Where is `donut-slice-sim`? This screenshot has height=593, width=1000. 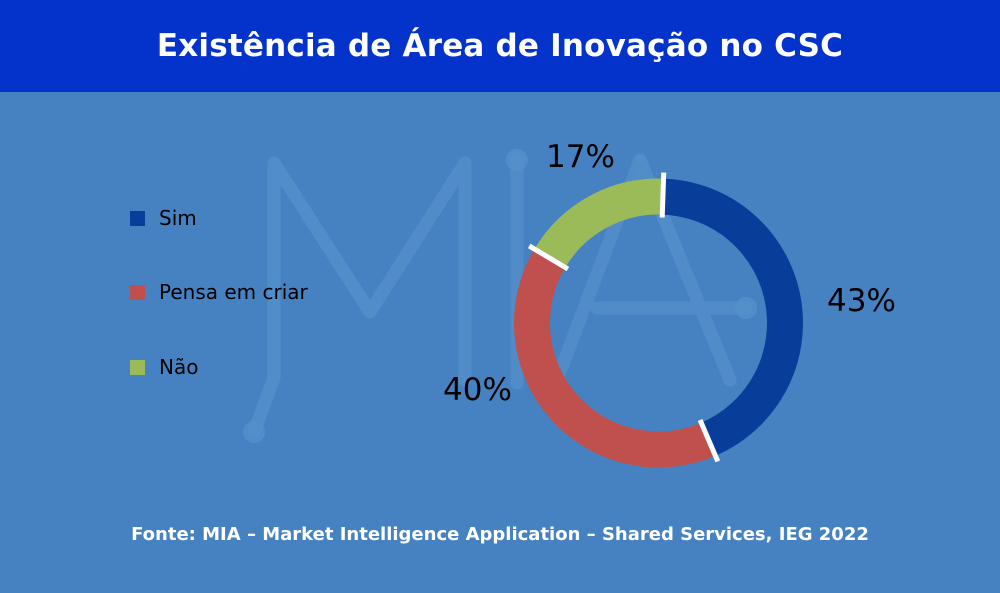
donut-slice-sim is located at coordinates (732, 317).